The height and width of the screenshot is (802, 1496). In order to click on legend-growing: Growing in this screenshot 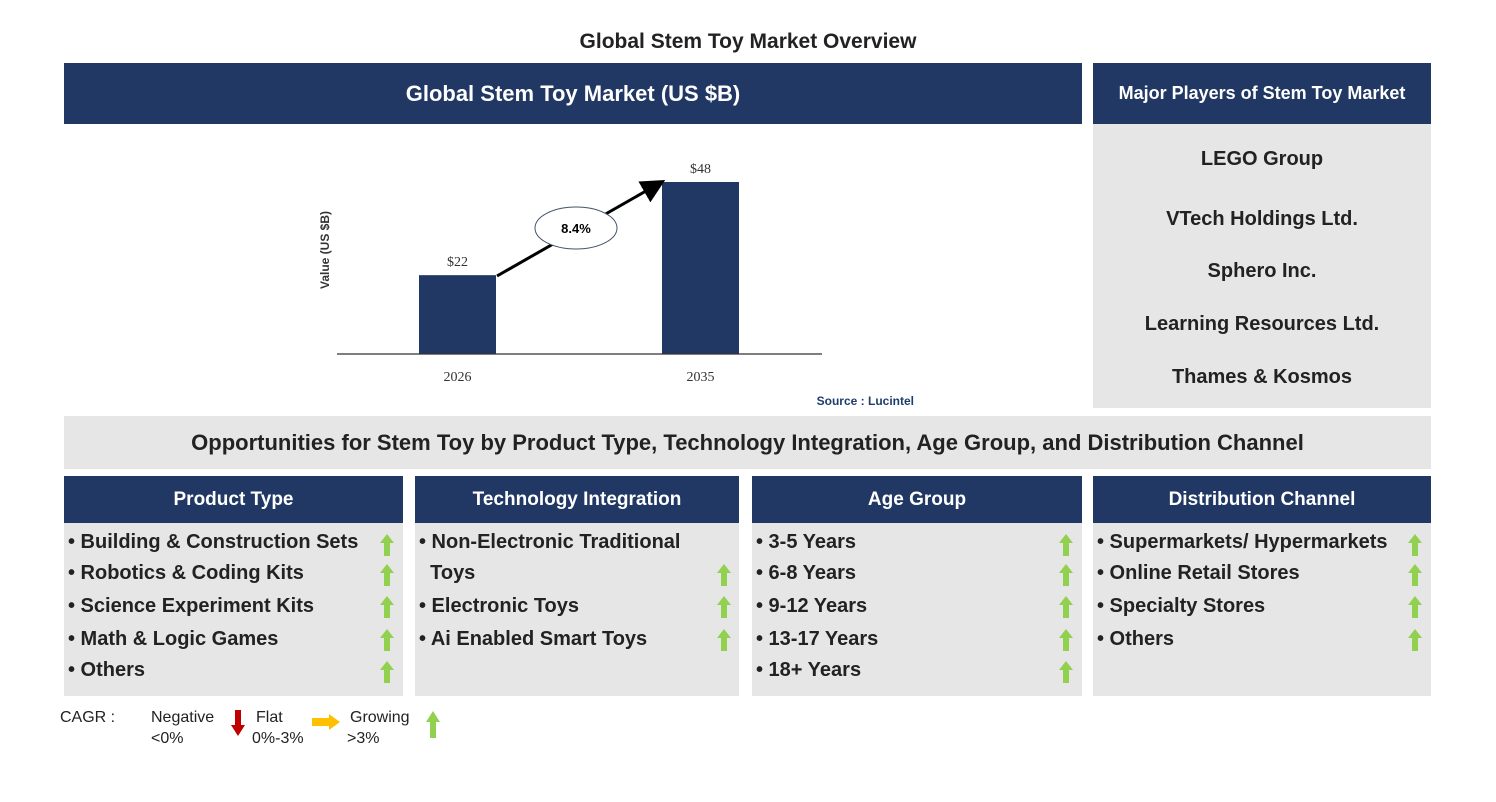, I will do `click(380, 717)`.